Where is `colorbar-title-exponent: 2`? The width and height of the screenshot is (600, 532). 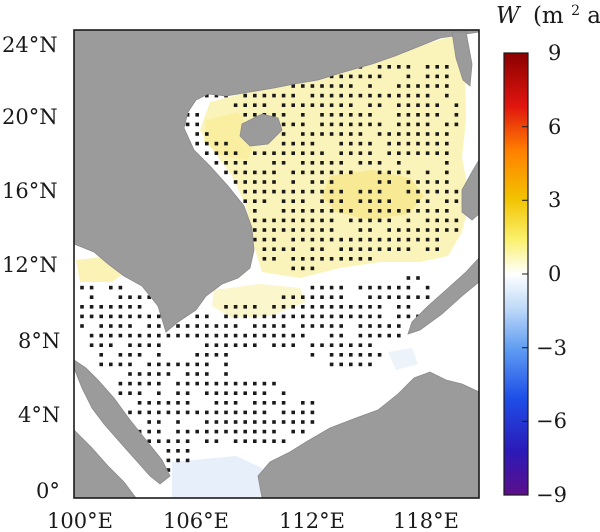
colorbar-title-exponent: 2 is located at coordinates (575, 11).